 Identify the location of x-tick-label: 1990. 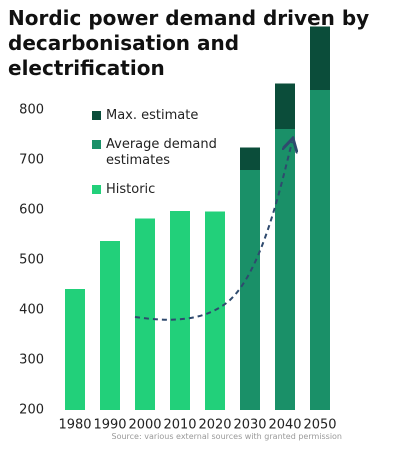
(109, 425).